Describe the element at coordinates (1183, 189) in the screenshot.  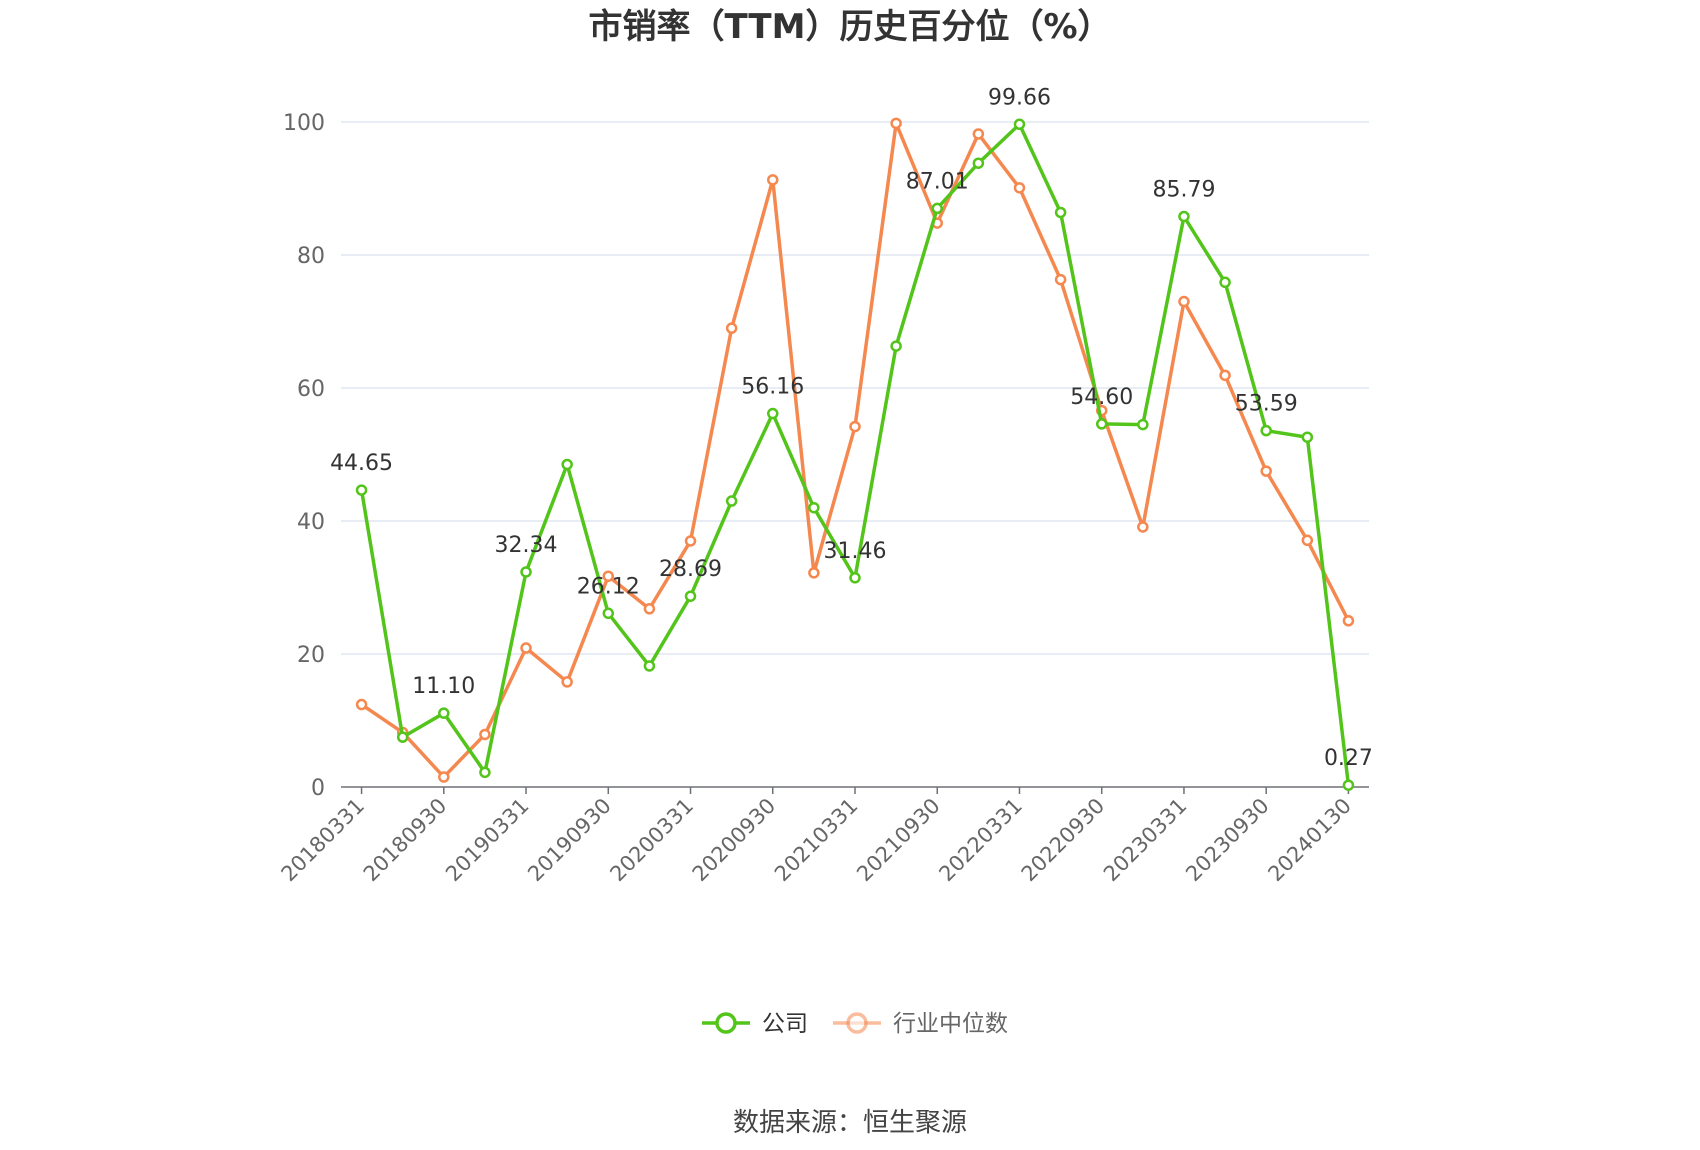
I see `data-label: 85.79` at that location.